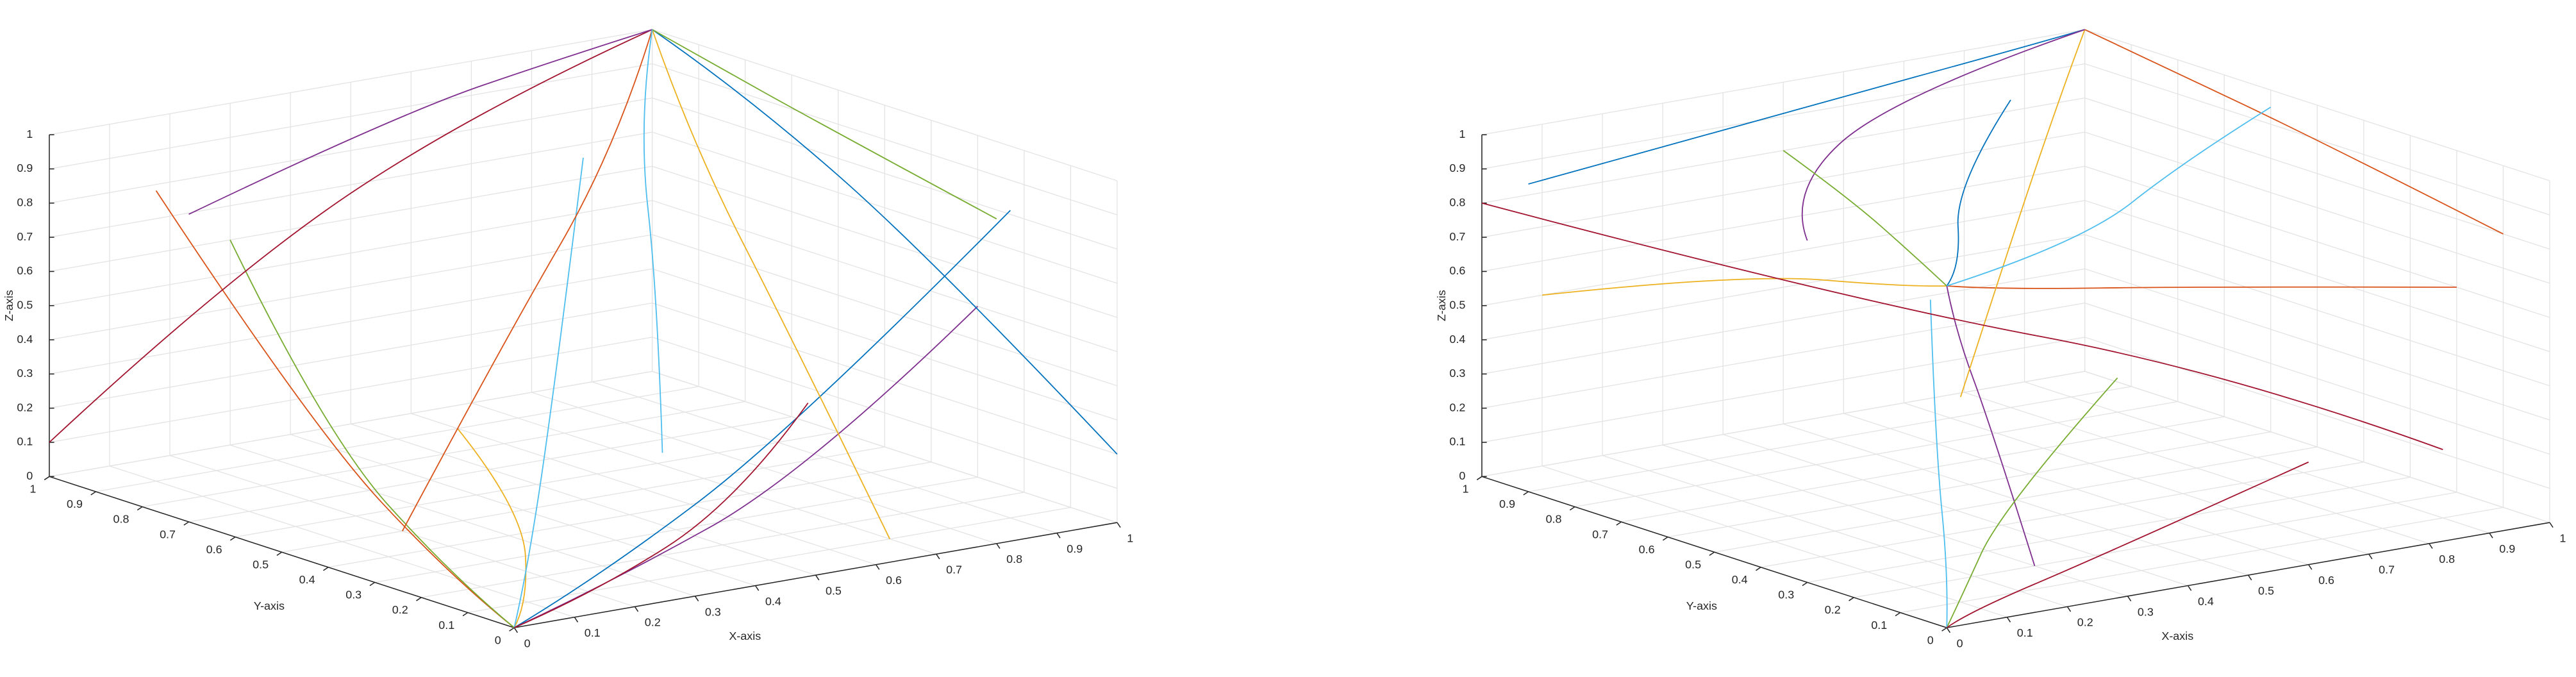  What do you see at coordinates (1554, 519) in the screenshot?
I see `y-tick-label: 0.8` at bounding box center [1554, 519].